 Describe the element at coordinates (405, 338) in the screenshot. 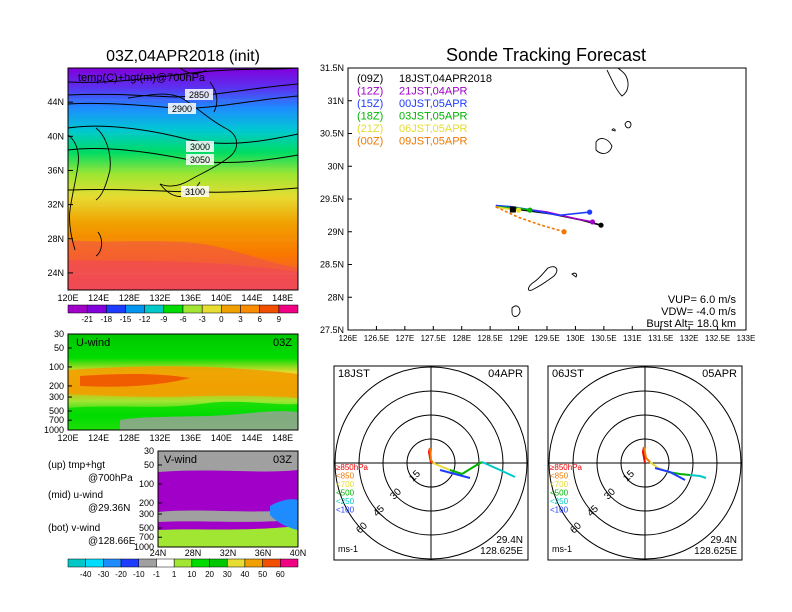

I see `track-lon-tick-127E: 127E` at that location.